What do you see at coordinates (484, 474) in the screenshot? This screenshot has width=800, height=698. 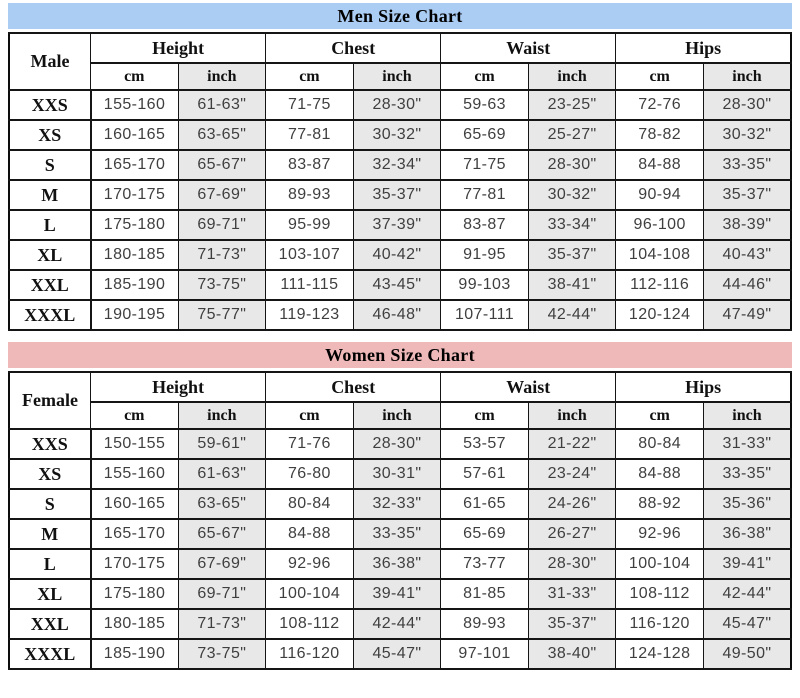 I see `cm-value: 57-61` at bounding box center [484, 474].